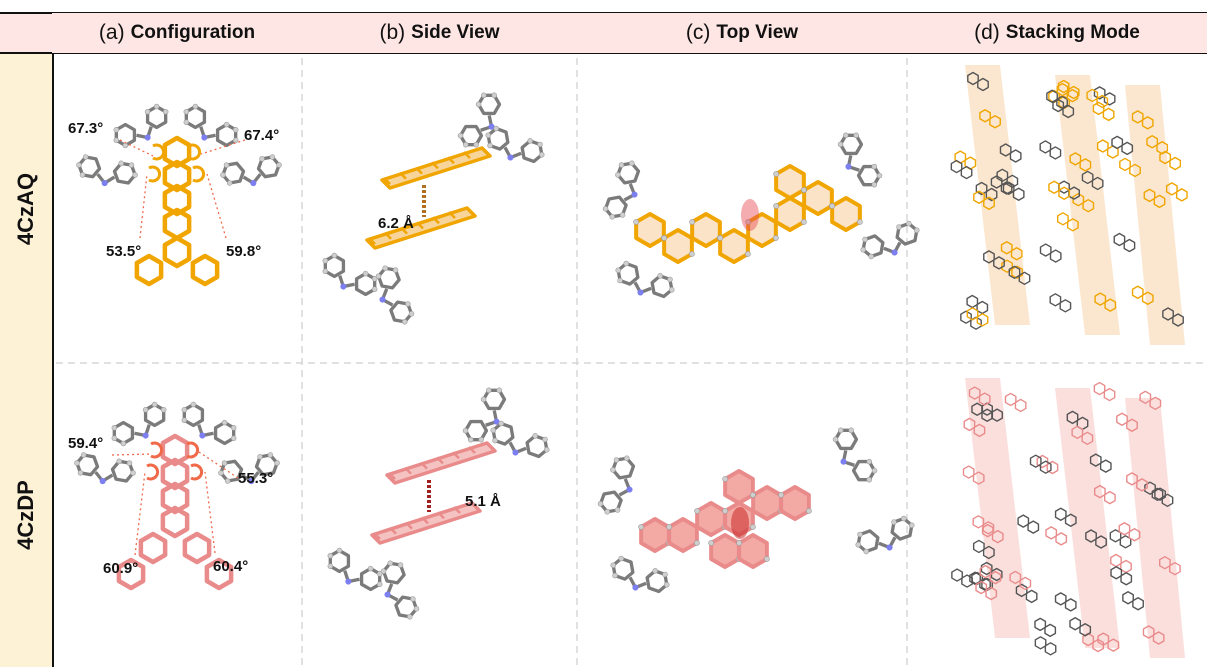 This screenshot has height=667, width=1207. What do you see at coordinates (53, 360) in the screenshot?
I see `row-label-divider` at bounding box center [53, 360].